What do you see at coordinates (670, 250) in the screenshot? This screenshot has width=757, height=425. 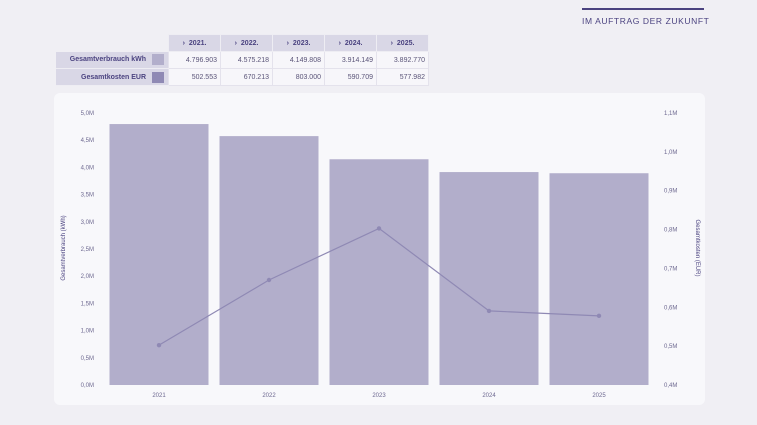 I see `y2-axis: 0,4M 0,5M 0,6M 0,7M 0,8M 0,9M 1,0M 1,1M` at bounding box center [670, 250].